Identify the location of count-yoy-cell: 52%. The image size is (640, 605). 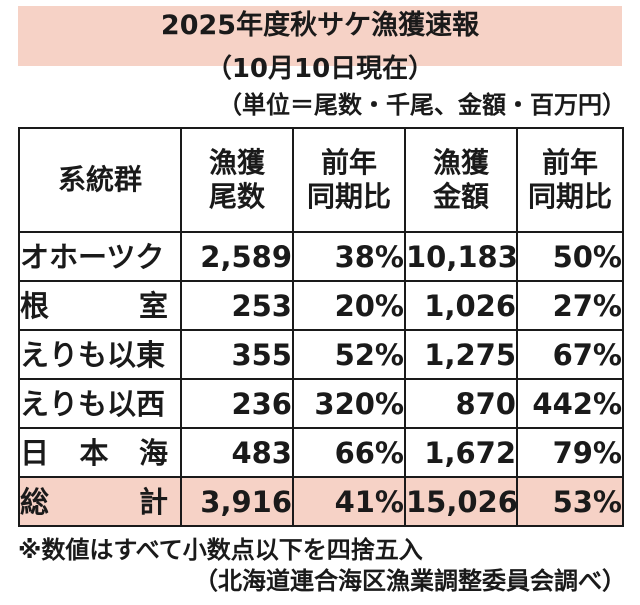
(349, 354).